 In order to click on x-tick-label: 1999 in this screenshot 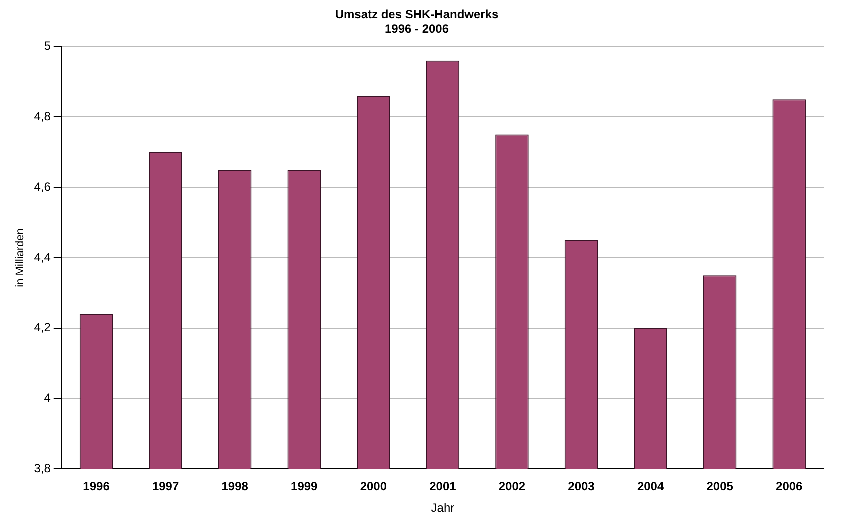, I will do `click(304, 487)`.